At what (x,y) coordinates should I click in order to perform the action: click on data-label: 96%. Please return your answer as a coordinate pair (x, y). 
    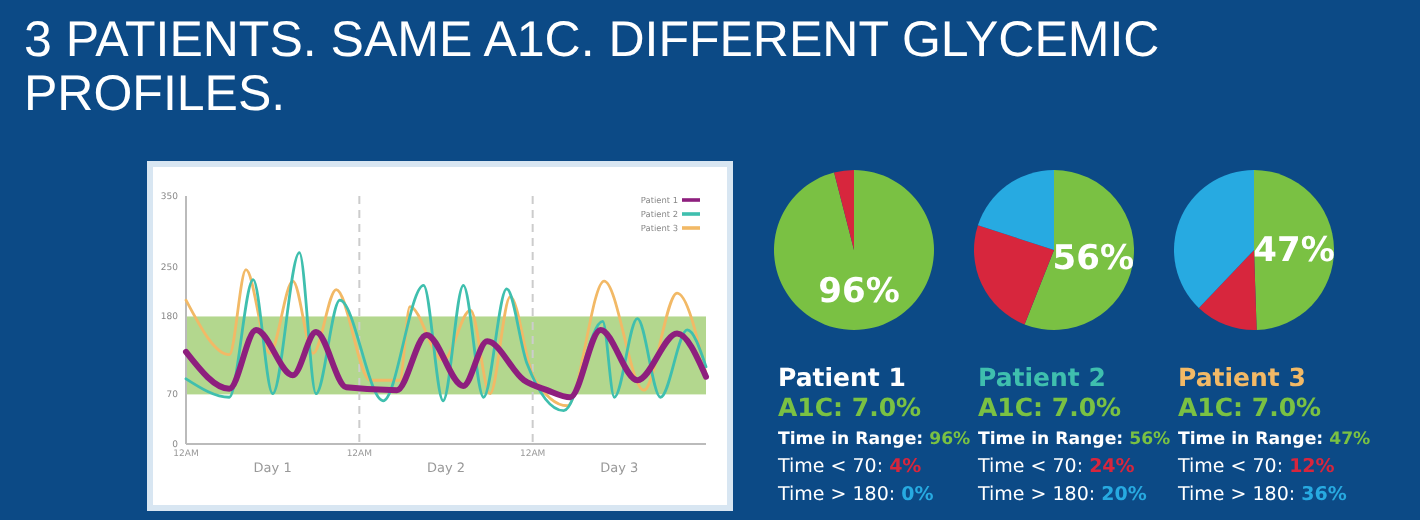
    Looking at the image, I should click on (859, 291).